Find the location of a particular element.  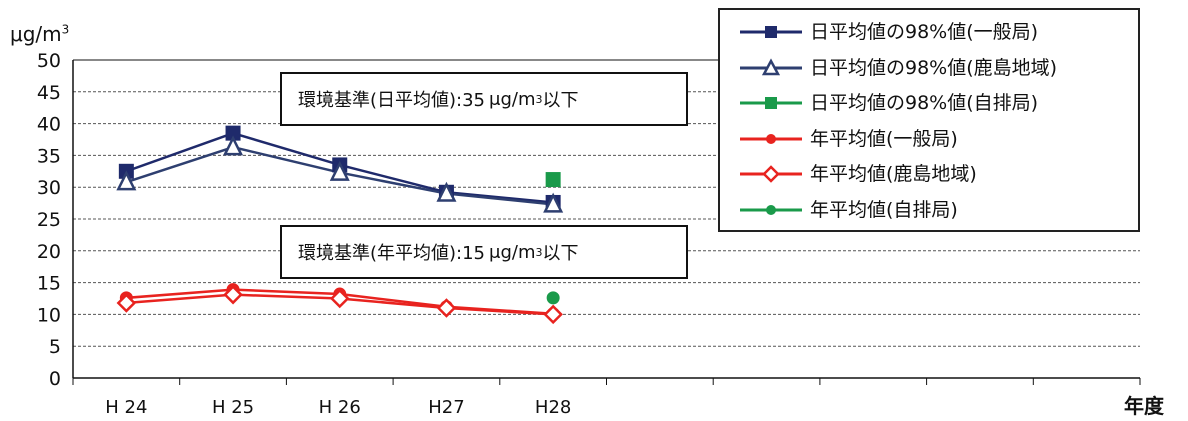

y-tick-label: 5 is located at coordinates (55, 347).